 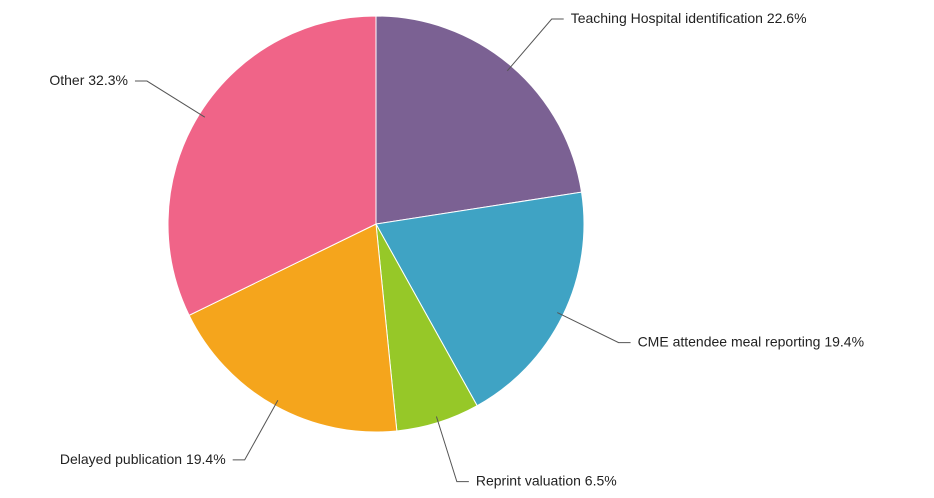 I want to click on slice-label: CME attendee meal reporting 19.4%, so click(x=751, y=341).